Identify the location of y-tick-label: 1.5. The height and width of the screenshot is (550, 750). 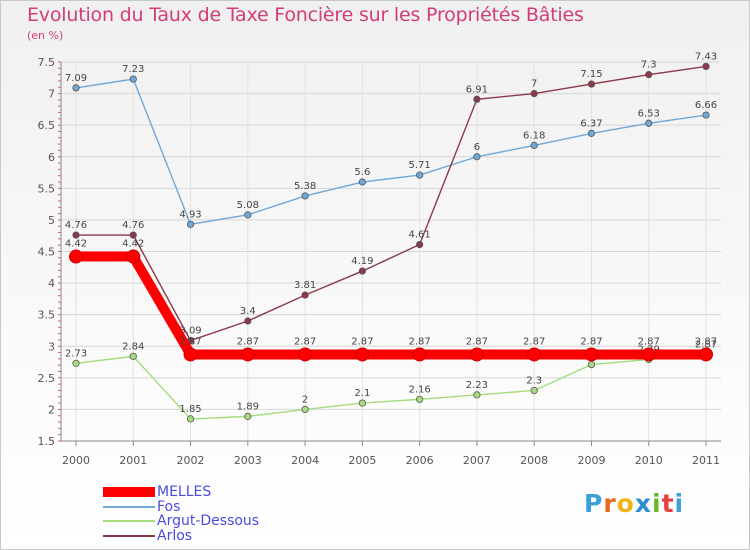
(47, 441).